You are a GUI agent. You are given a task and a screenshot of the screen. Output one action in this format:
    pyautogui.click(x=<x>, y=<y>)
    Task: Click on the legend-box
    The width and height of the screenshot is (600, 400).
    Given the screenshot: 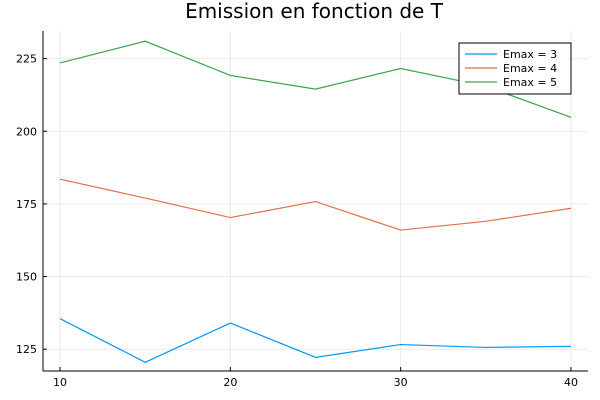 What is the action you would take?
    pyautogui.click(x=515, y=68)
    